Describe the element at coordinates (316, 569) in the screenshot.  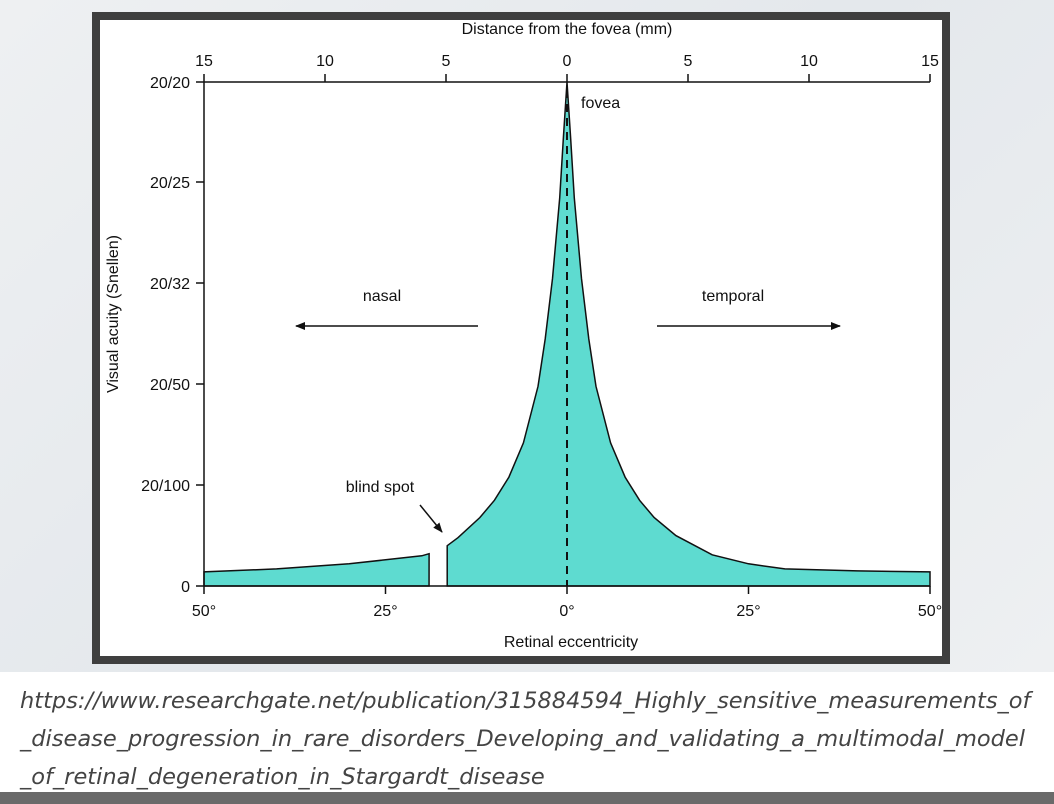
I see `acuity-area-nasal` at that location.